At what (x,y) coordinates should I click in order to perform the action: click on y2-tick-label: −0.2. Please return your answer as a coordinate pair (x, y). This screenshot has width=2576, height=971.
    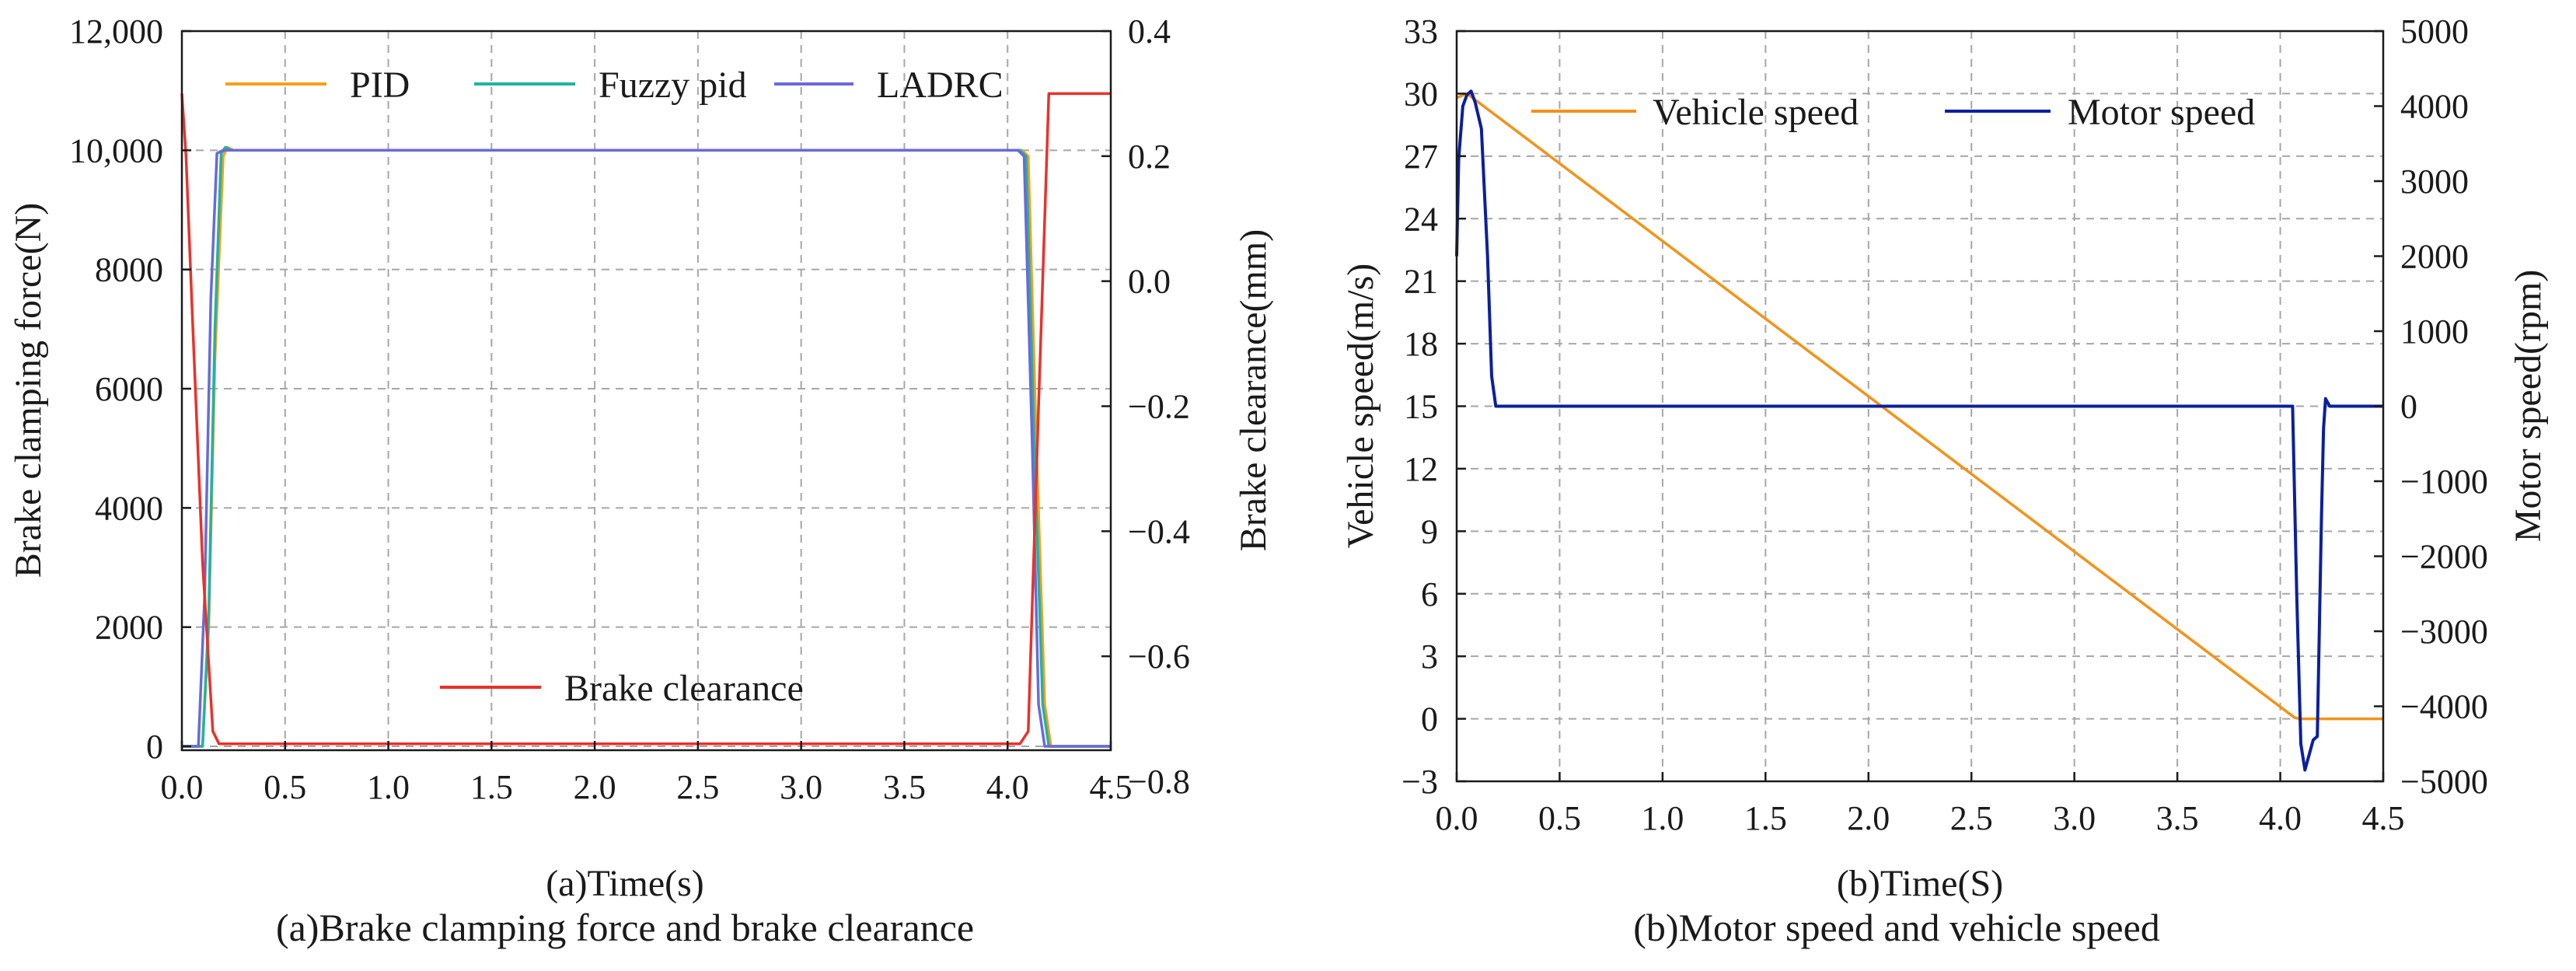
    Looking at the image, I should click on (1159, 407).